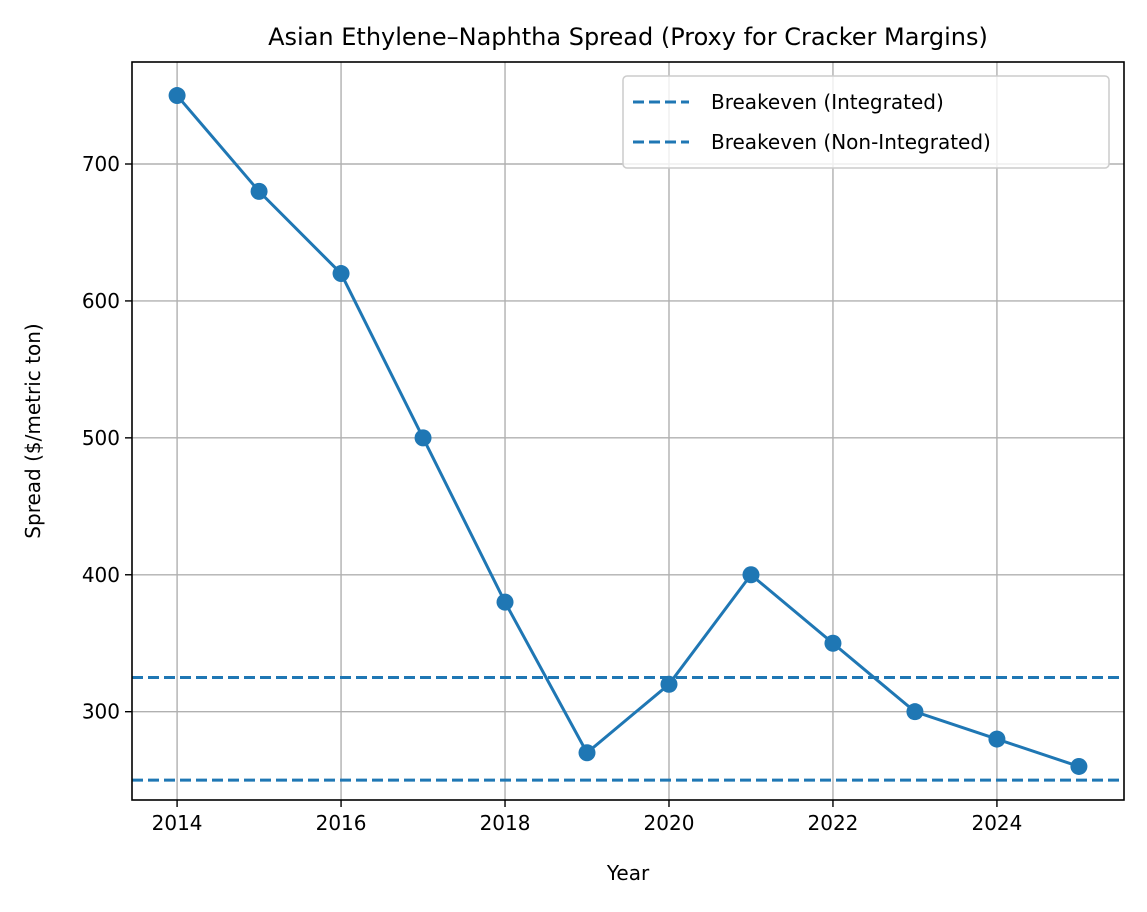 The image size is (1147, 912). Describe the element at coordinates (101, 712) in the screenshot. I see `y-tick-label: 300` at that location.